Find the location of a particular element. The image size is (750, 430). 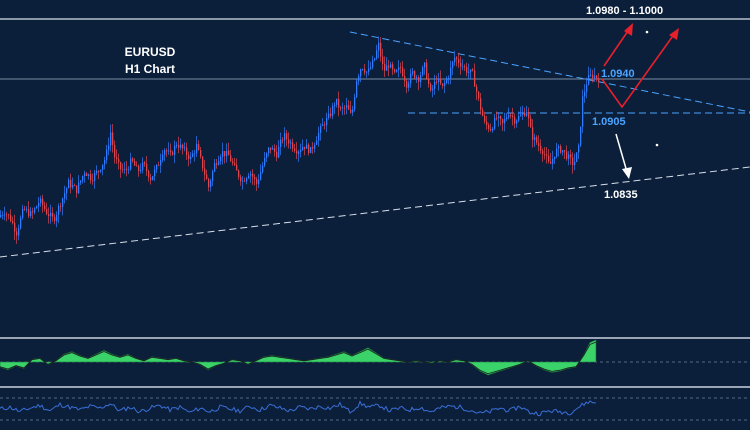

bearish-arrowhead is located at coordinates (627, 173).